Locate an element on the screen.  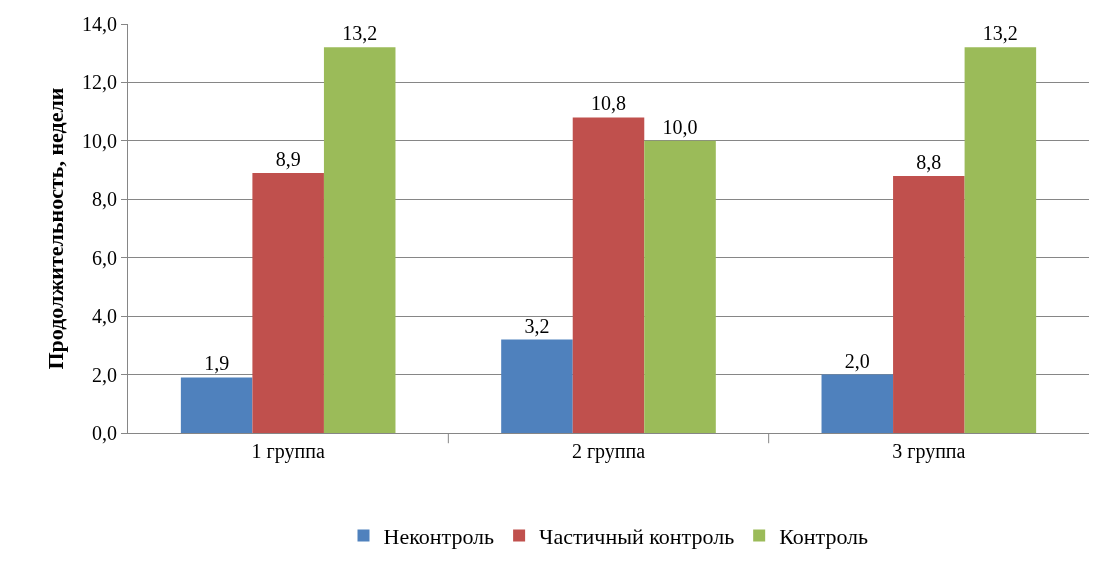
y-tick-label: 6,0 is located at coordinates (104, 257).